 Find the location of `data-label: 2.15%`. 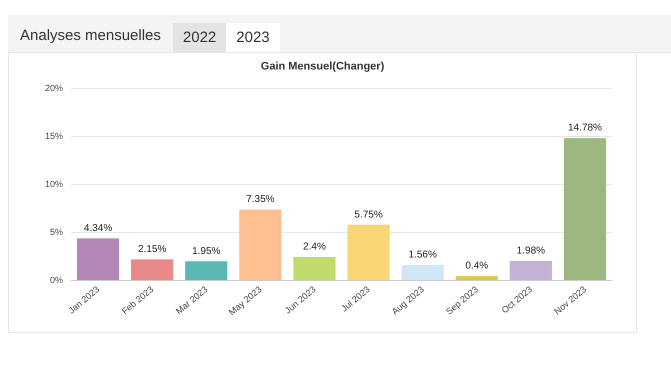

data-label: 2.15% is located at coordinates (152, 249).